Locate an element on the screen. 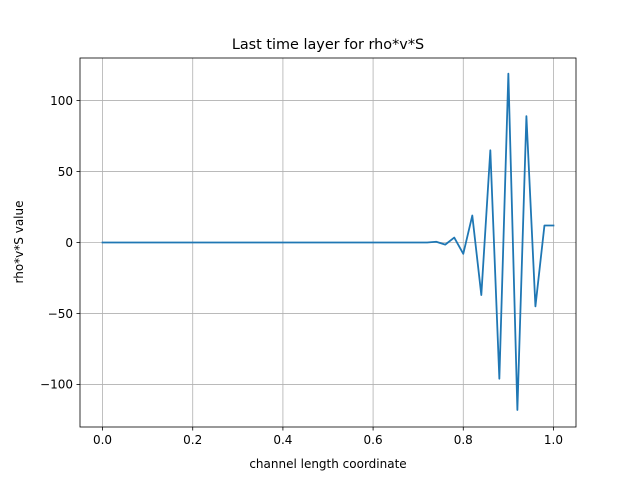  y-tick-label: 50 is located at coordinates (65, 172).